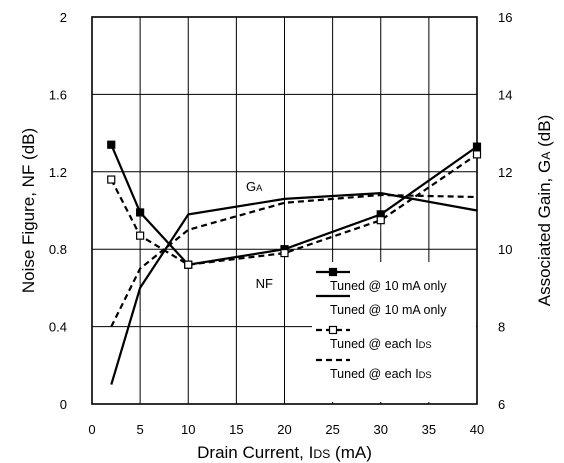  What do you see at coordinates (381, 429) in the screenshot?
I see `x-tick-label: 30` at bounding box center [381, 429].